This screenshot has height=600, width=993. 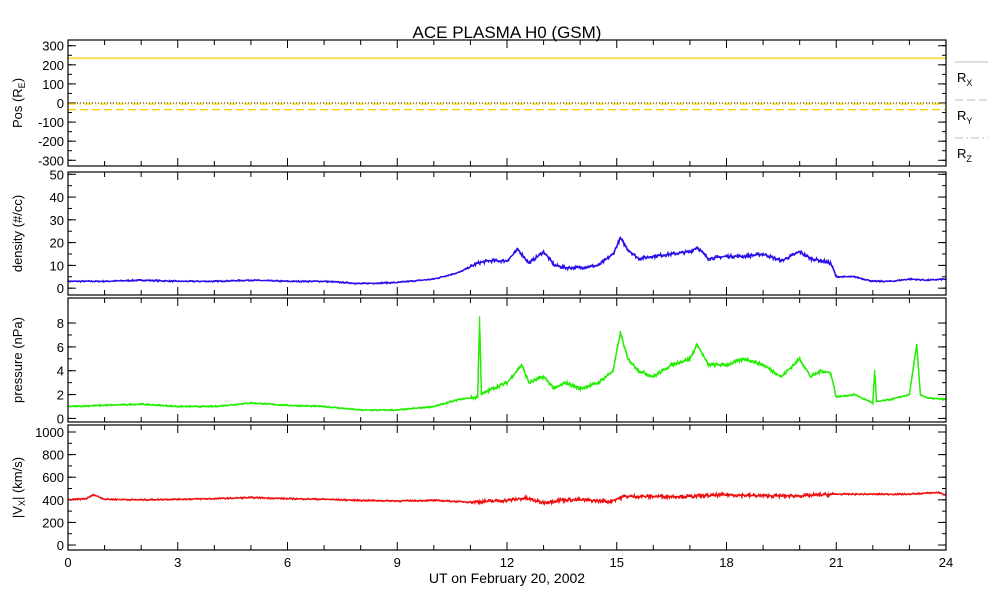 I want to click on y-tick-label: 4, so click(x=60, y=371).